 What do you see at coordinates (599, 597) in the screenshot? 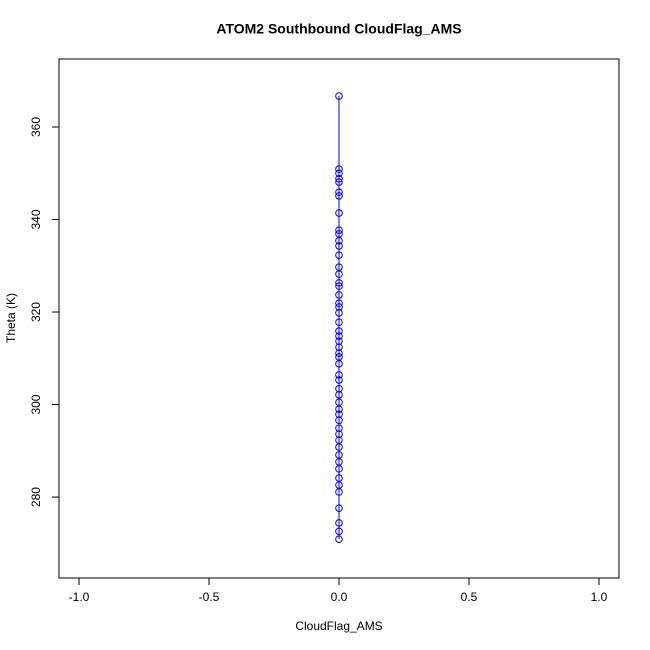
I see `x-tick-label: 1.0` at bounding box center [599, 597].